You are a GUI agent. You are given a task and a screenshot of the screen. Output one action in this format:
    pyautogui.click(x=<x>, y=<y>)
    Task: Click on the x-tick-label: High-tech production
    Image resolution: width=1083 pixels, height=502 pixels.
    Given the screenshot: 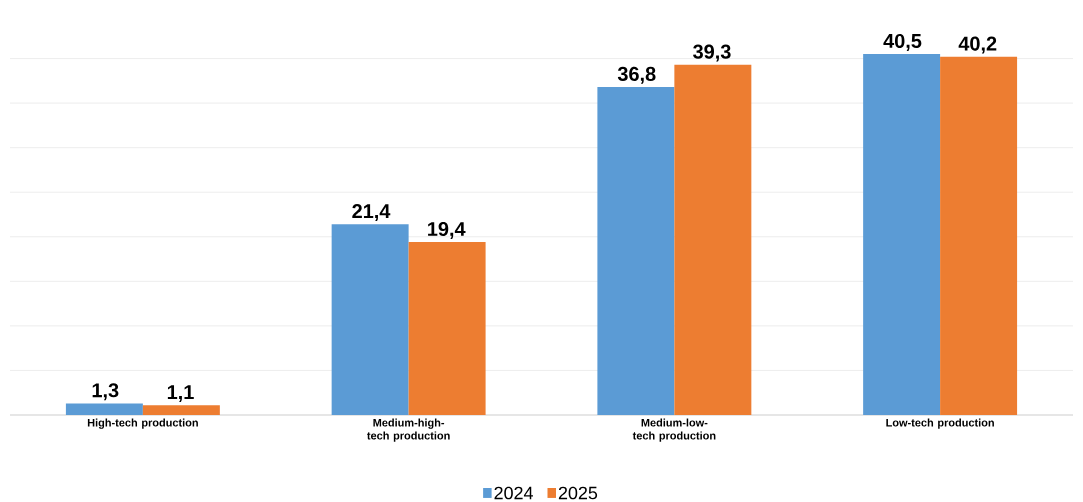 What is the action you would take?
    pyautogui.click(x=142, y=423)
    